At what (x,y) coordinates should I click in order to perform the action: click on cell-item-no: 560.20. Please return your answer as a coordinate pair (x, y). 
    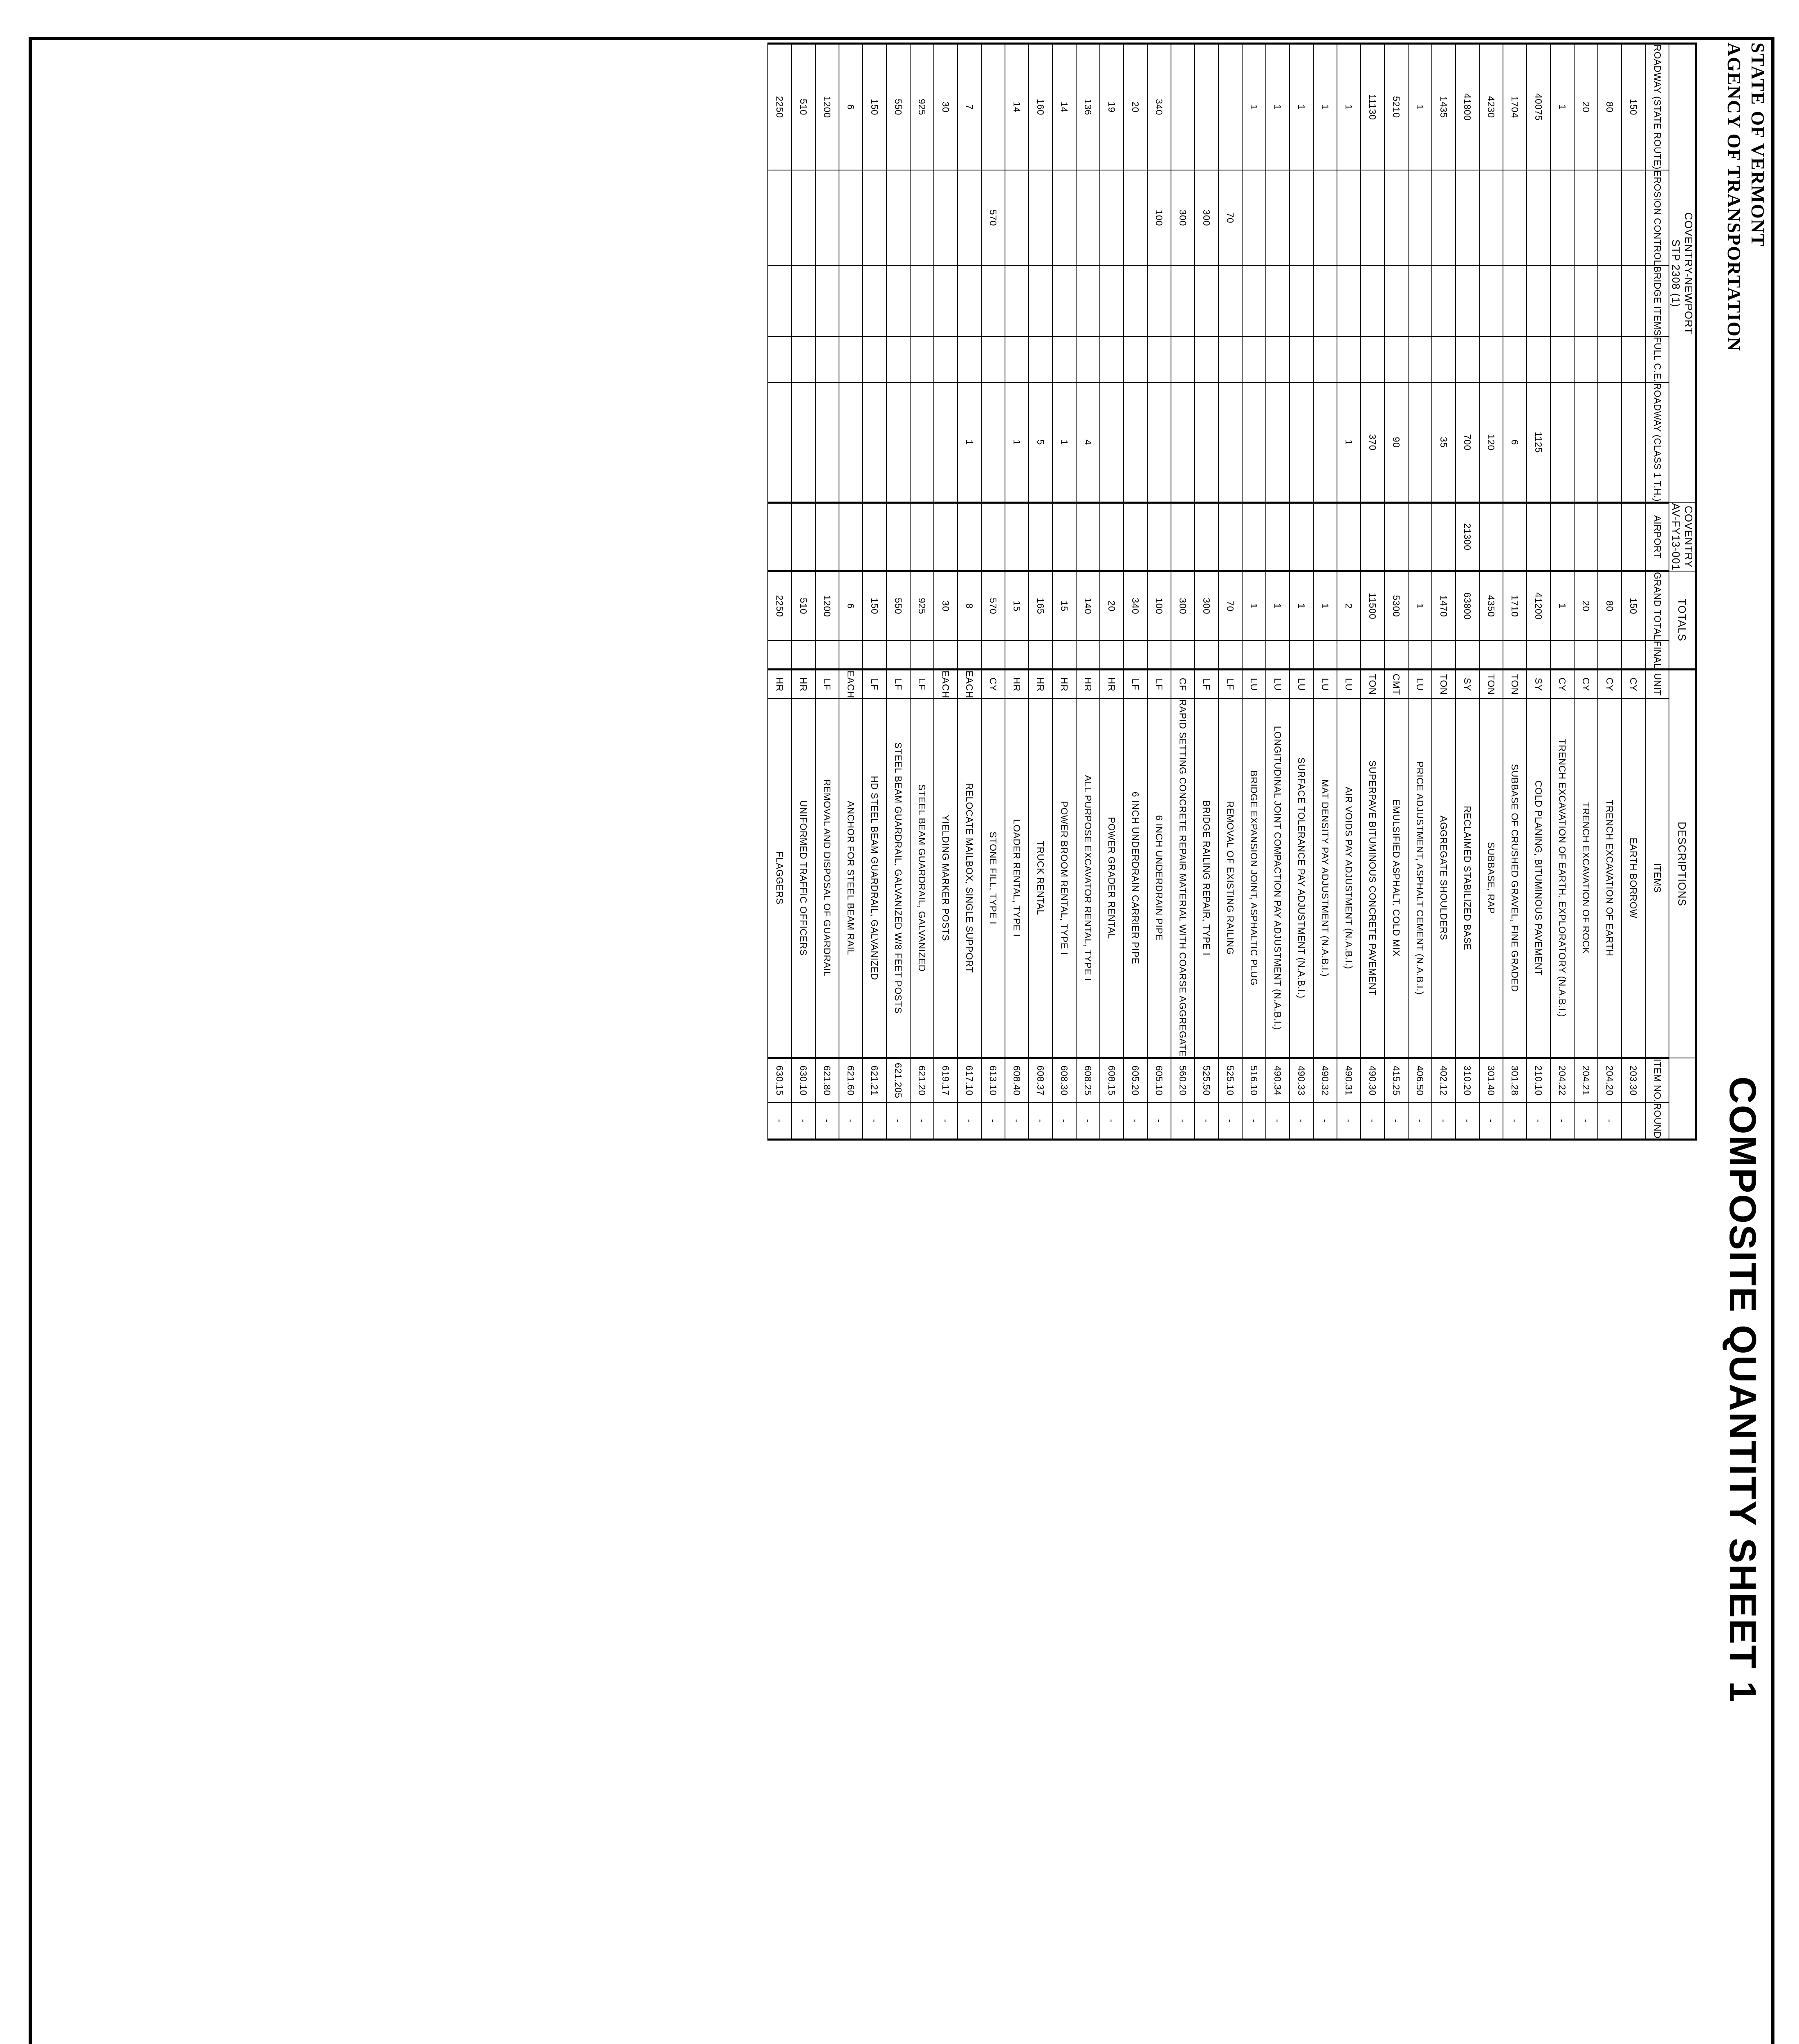
    Looking at the image, I should click on (1183, 1081).